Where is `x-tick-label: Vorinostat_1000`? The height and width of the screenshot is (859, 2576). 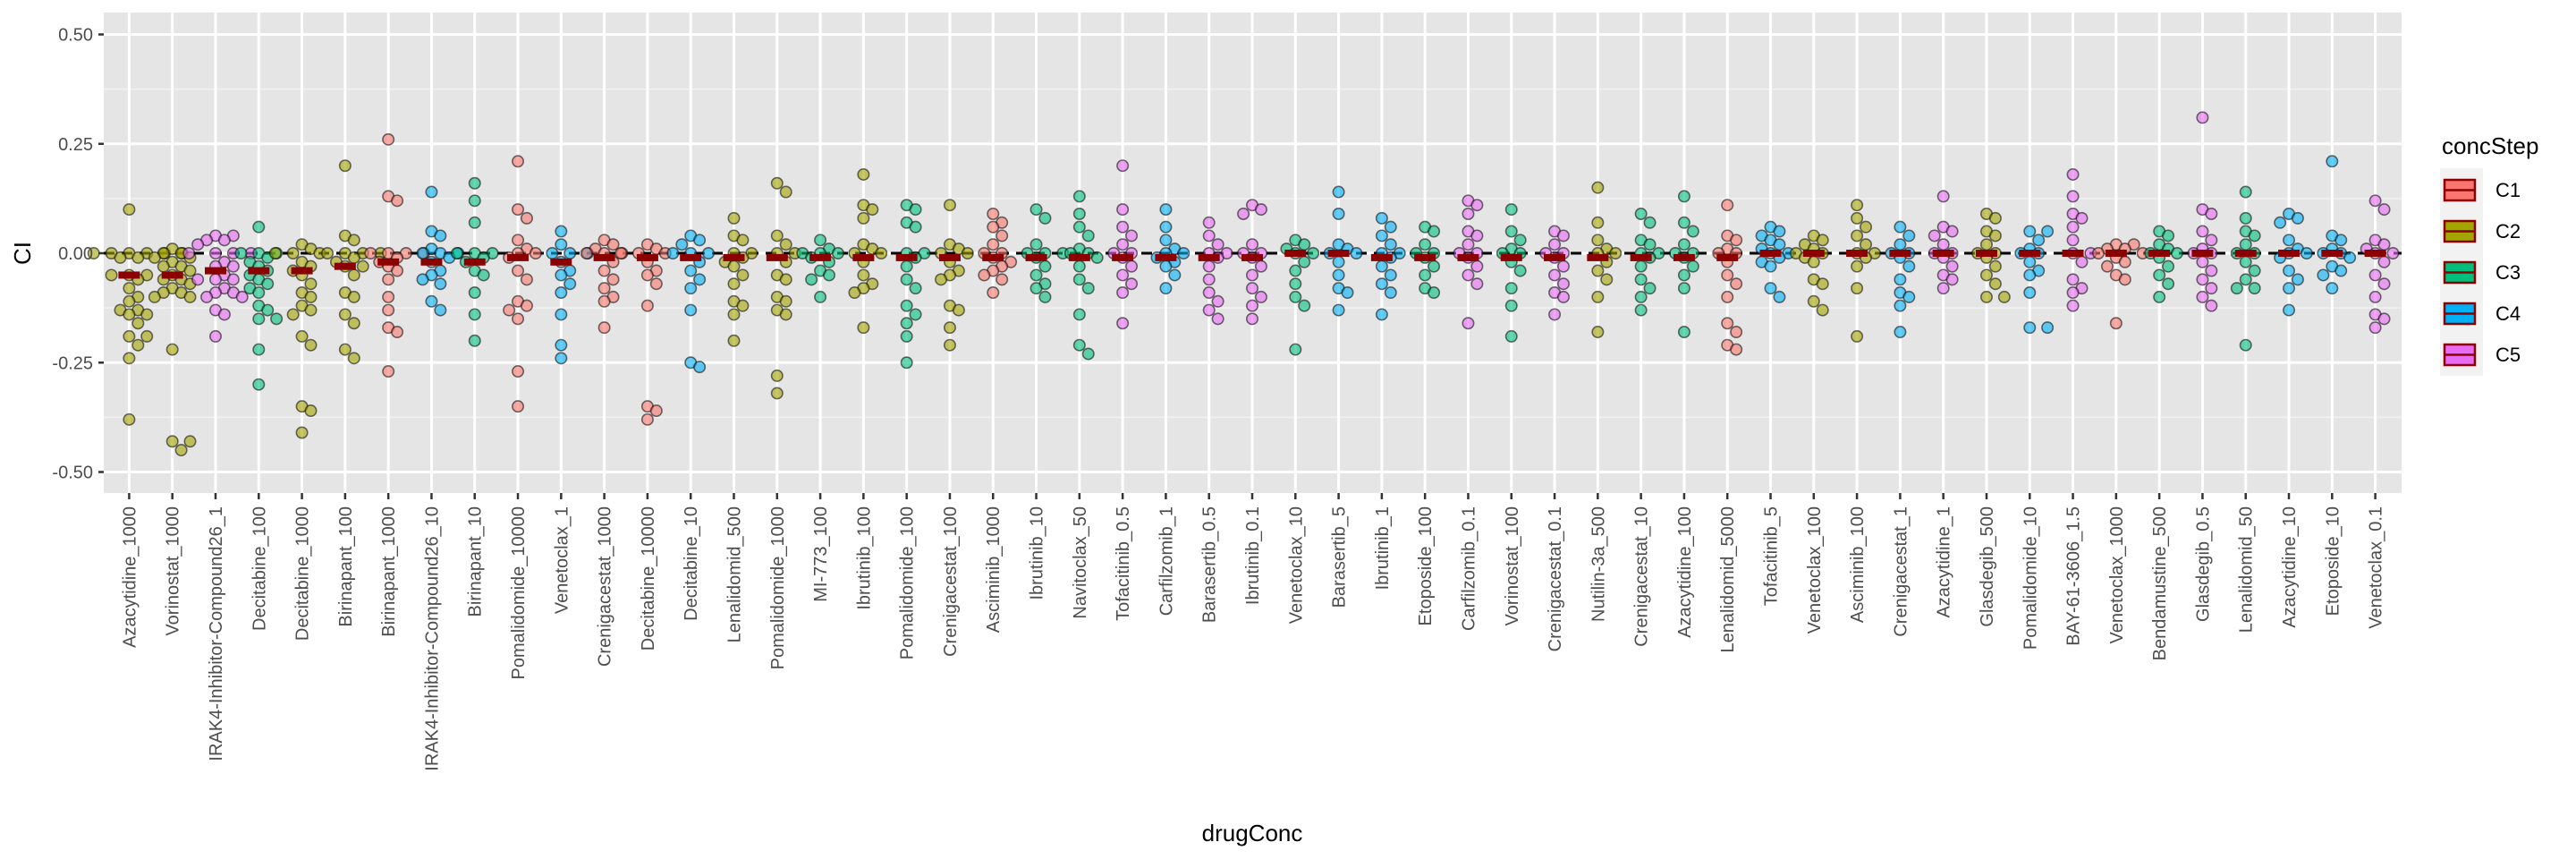 x-tick-label: Vorinostat_1000 is located at coordinates (173, 571).